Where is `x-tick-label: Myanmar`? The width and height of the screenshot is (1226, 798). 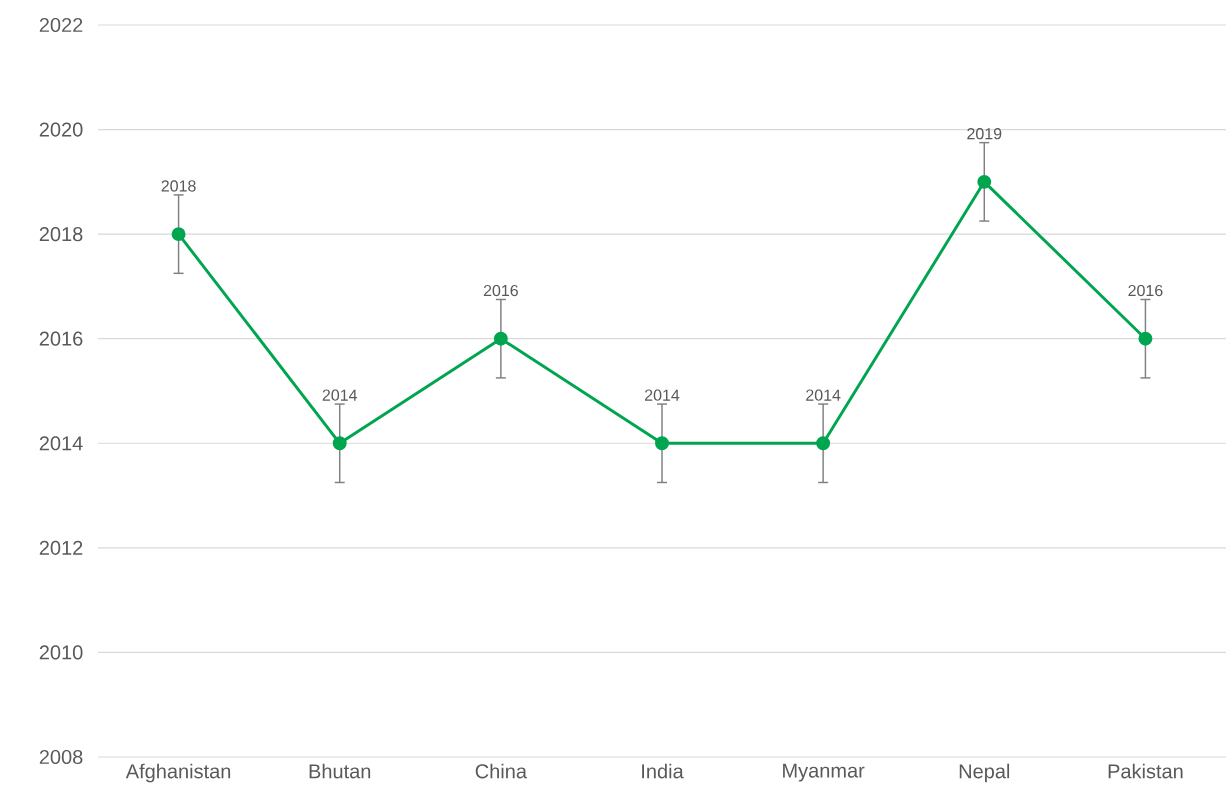 x-tick-label: Myanmar is located at coordinates (824, 772).